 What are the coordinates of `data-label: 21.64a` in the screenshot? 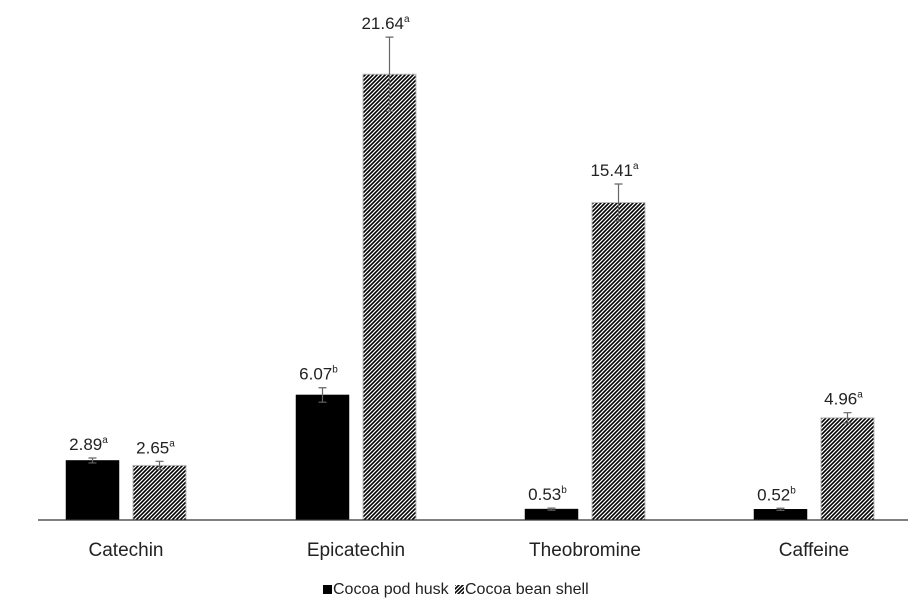 It's located at (385, 23).